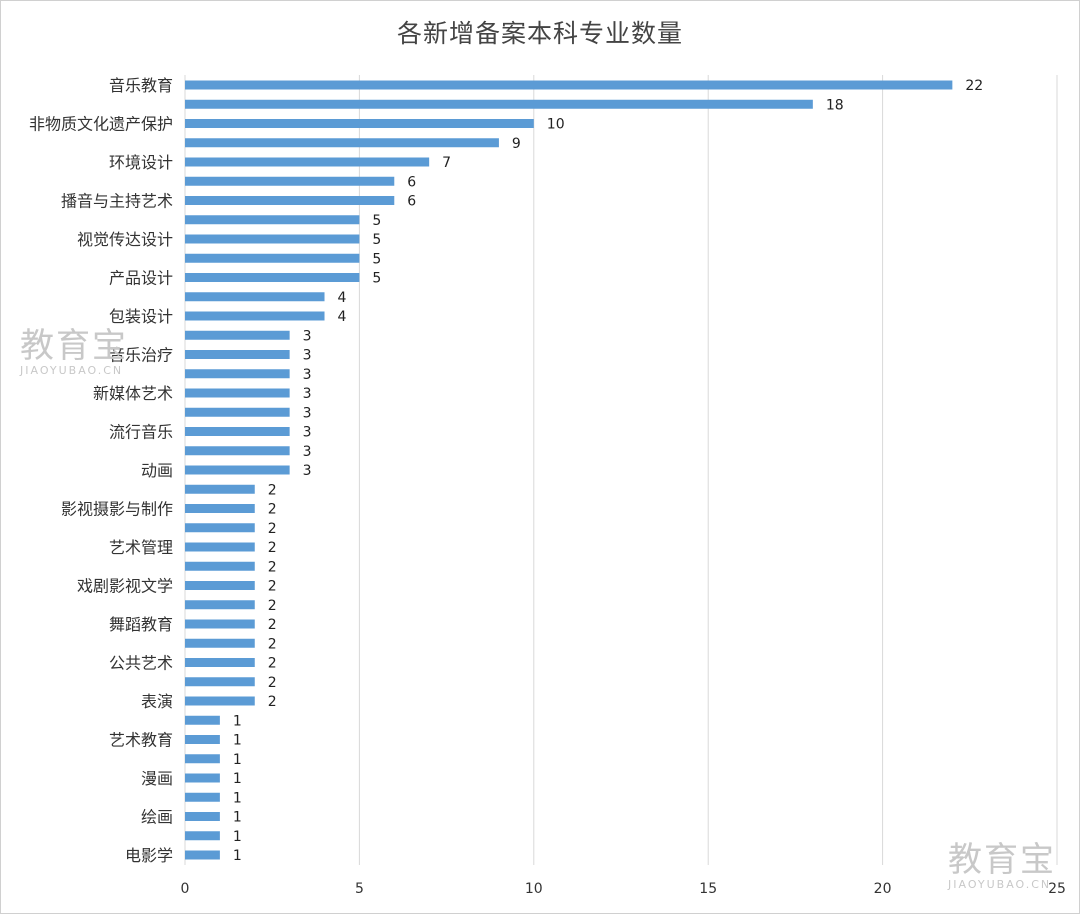 This screenshot has width=1080, height=914. I want to click on x-tick-label: 25, so click(1057, 889).